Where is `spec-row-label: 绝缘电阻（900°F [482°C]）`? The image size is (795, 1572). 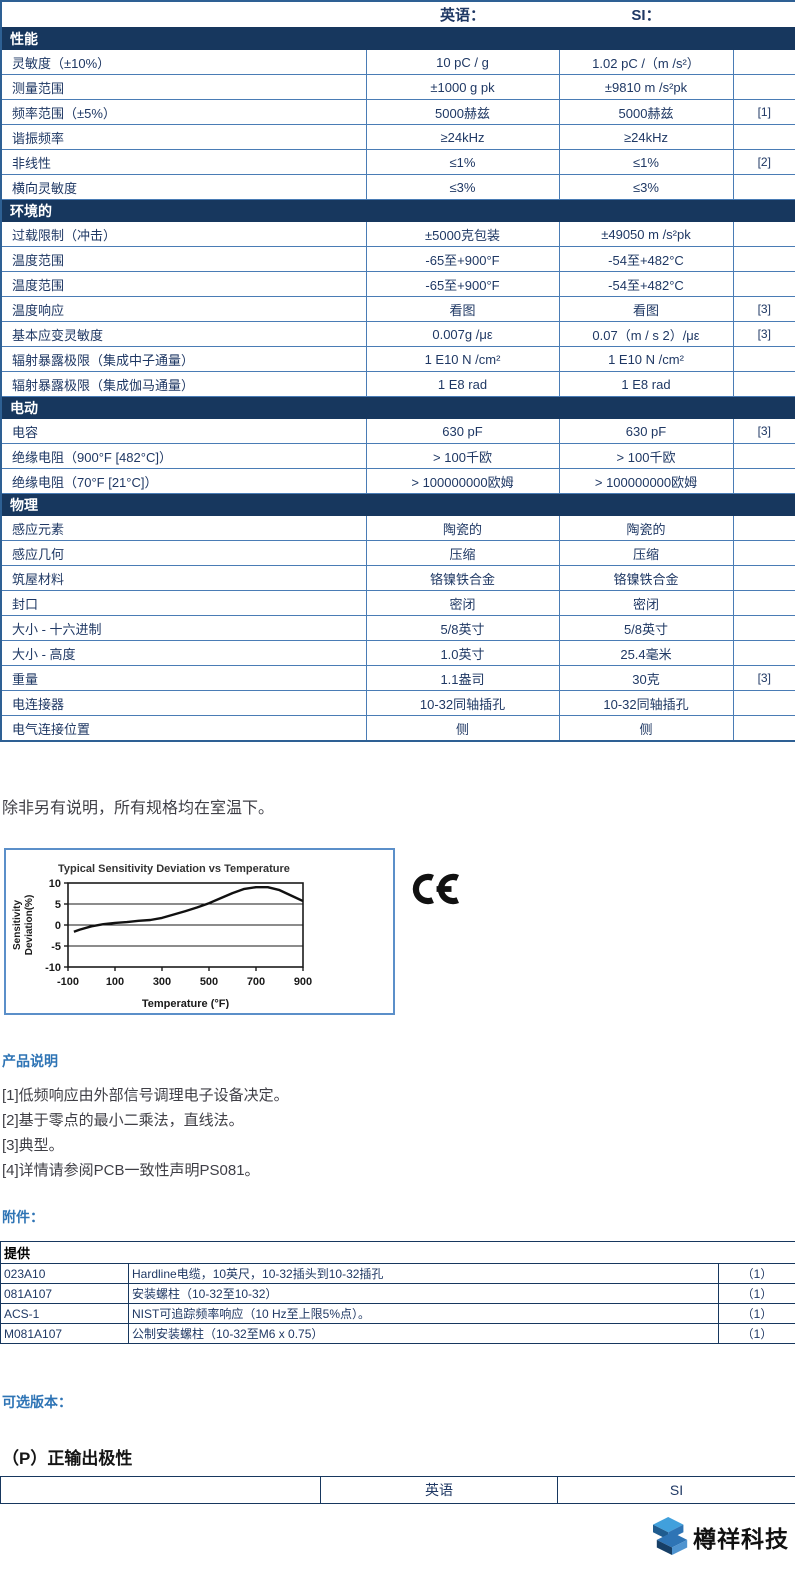 spec-row-label: 绝缘电阻（900°F [482°C]） is located at coordinates (183, 456).